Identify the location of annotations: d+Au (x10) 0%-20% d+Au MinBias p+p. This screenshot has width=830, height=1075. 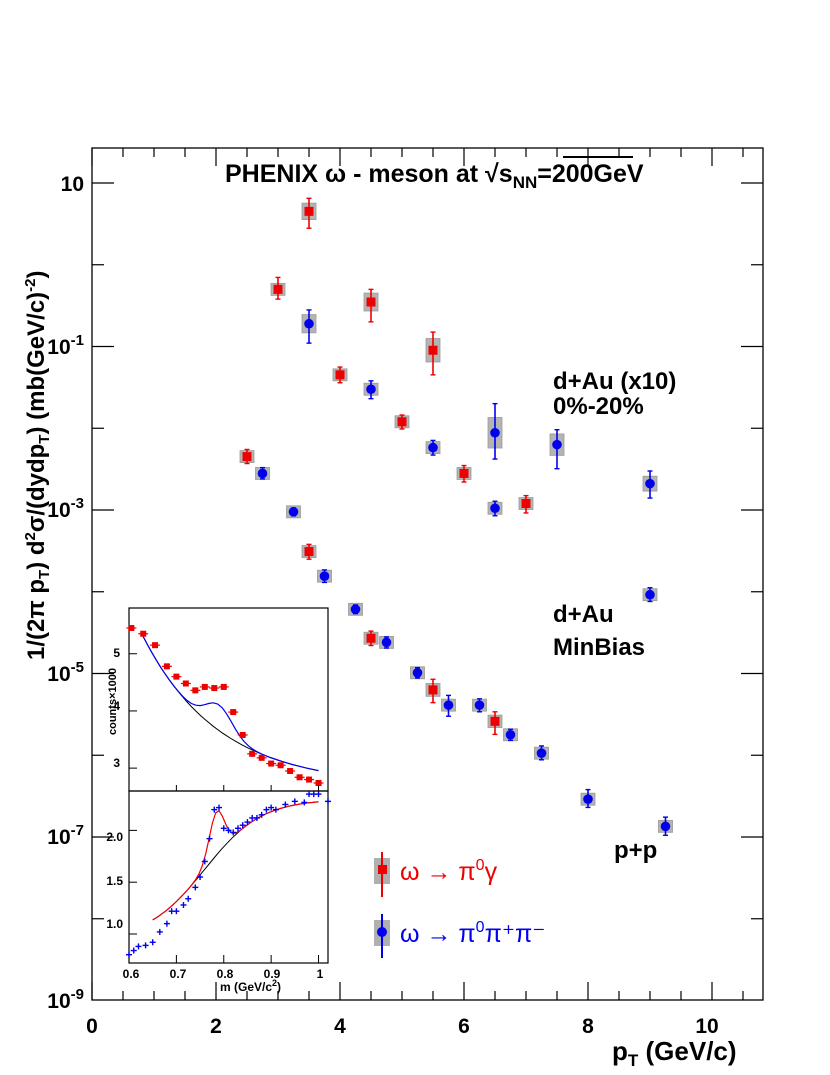
(614, 616).